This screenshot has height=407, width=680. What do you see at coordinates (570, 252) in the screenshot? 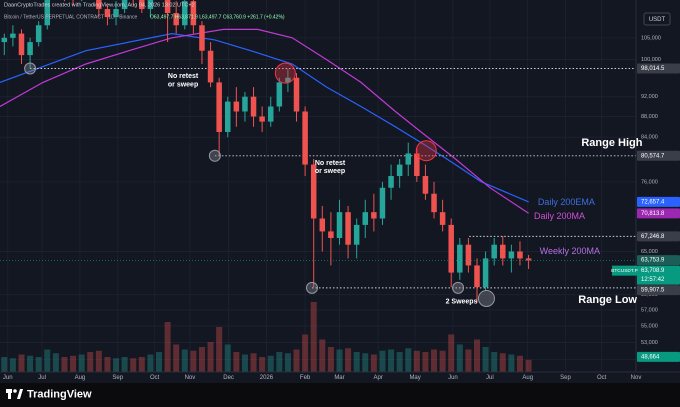
I see `annotation-line: Weekly 200MA` at bounding box center [570, 252].